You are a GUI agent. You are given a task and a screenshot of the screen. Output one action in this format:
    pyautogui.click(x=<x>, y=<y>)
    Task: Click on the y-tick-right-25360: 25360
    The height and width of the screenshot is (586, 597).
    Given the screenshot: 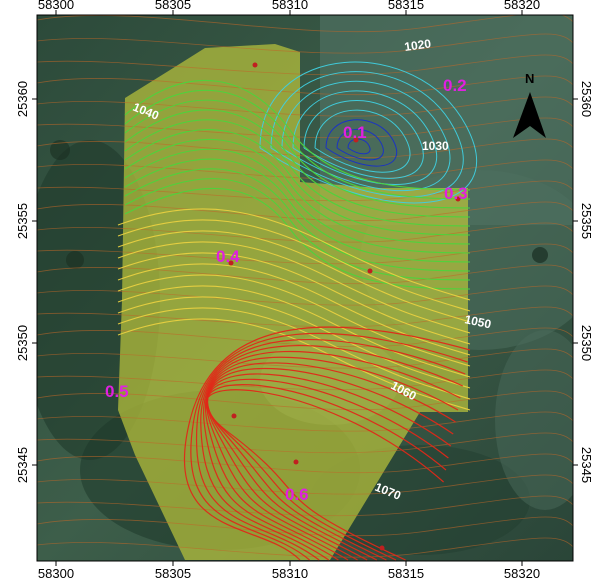 What is the action you would take?
    pyautogui.click(x=586, y=99)
    